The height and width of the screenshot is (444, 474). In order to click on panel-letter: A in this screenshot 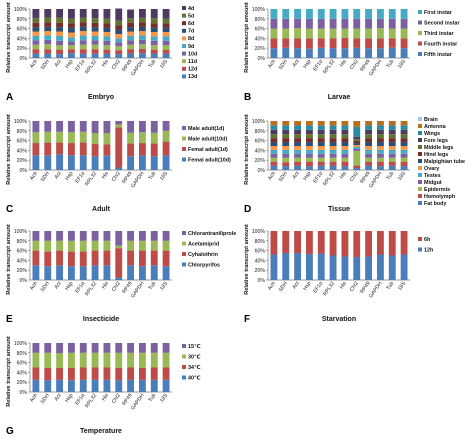, I will do `click(9, 97)`.